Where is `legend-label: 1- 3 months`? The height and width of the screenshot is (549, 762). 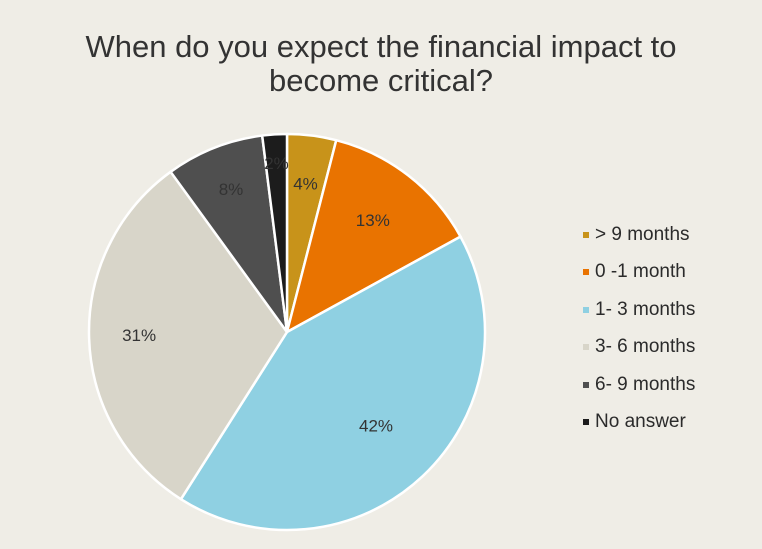
legend-label: 1- 3 months is located at coordinates (645, 309).